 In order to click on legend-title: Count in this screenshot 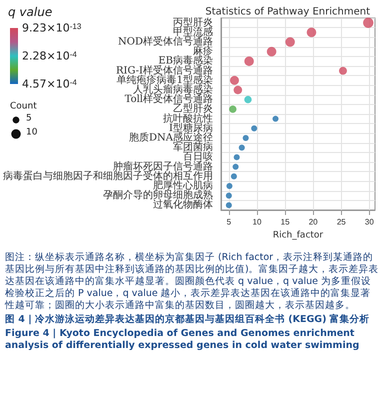, I will do `click(24, 107)`.